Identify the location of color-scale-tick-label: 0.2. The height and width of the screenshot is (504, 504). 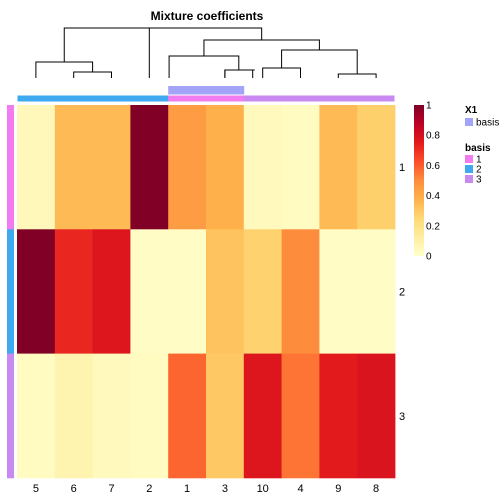
(433, 226).